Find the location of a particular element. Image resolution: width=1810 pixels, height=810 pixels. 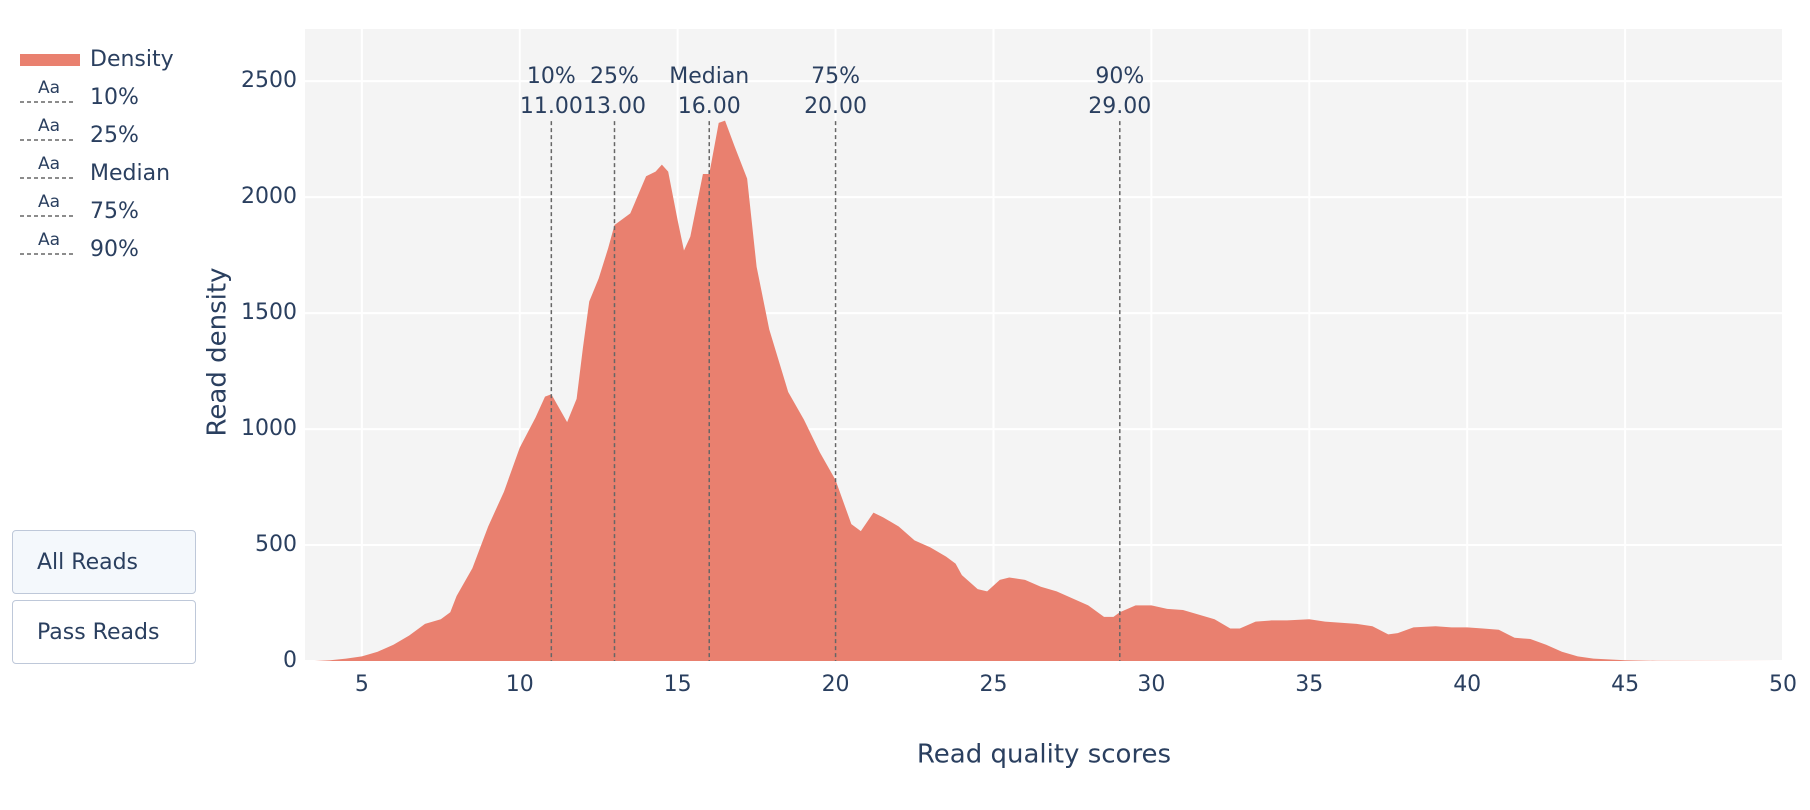

x-tick-label: 20 is located at coordinates (836, 684).